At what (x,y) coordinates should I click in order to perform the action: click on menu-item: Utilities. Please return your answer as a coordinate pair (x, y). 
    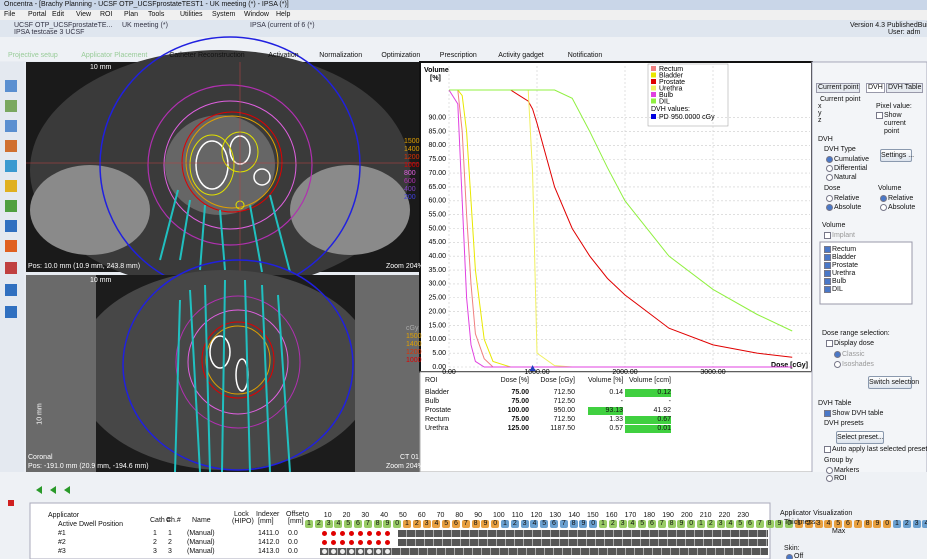
    Looking at the image, I should click on (191, 14).